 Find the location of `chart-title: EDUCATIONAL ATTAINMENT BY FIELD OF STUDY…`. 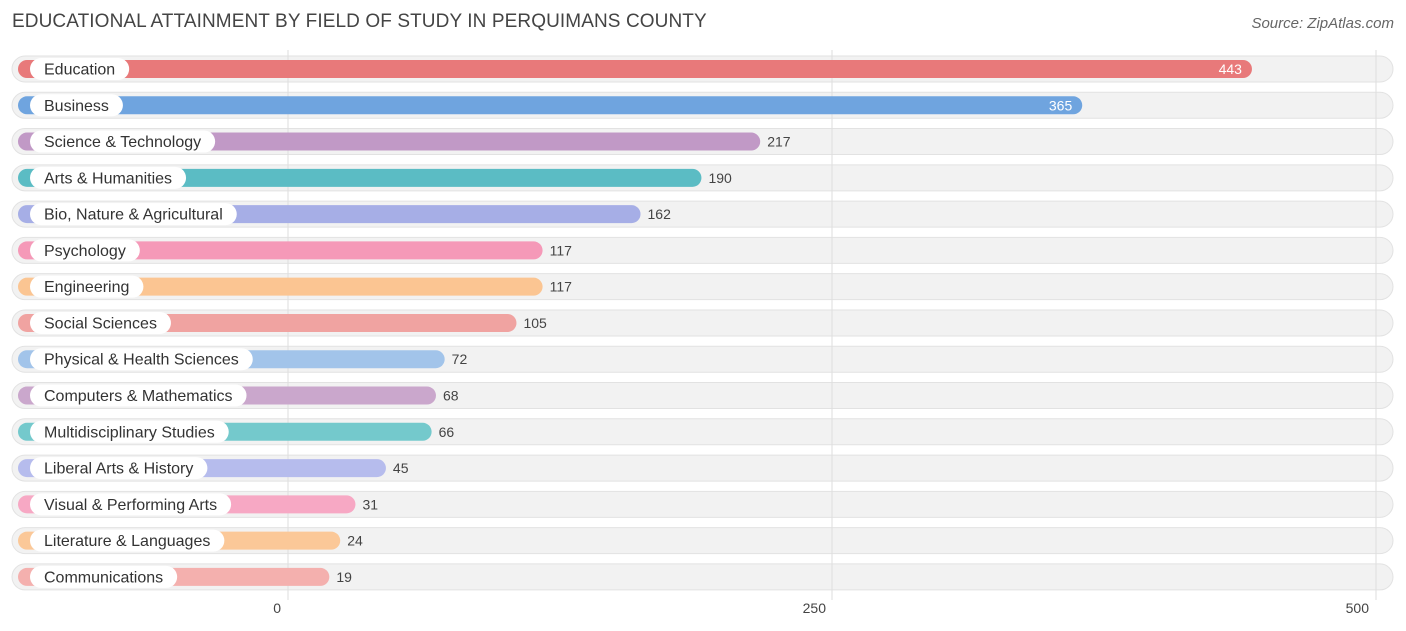

chart-title: EDUCATIONAL ATTAINMENT BY FIELD OF STUDY… is located at coordinates (359, 21).